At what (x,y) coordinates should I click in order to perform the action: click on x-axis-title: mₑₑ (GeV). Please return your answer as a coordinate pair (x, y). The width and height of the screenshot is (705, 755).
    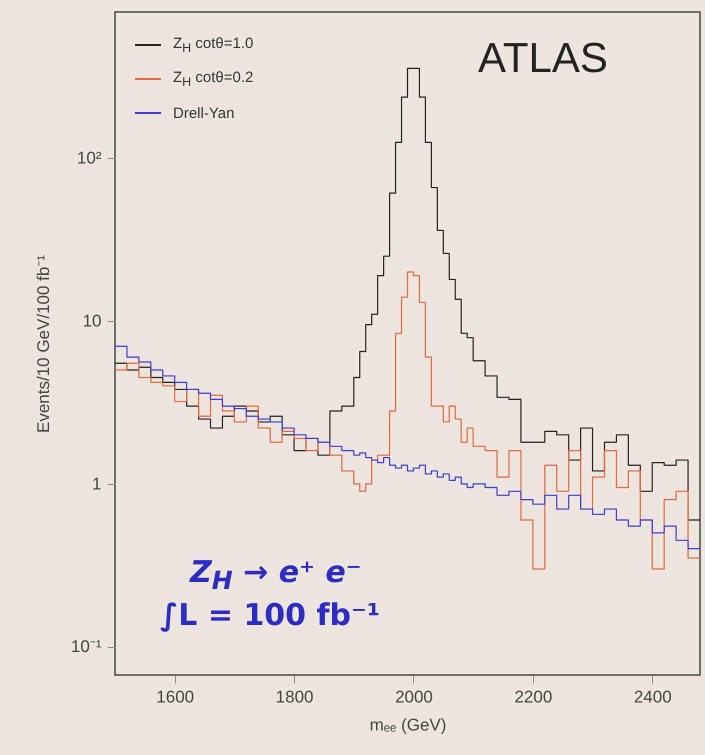
    Looking at the image, I should click on (408, 725).